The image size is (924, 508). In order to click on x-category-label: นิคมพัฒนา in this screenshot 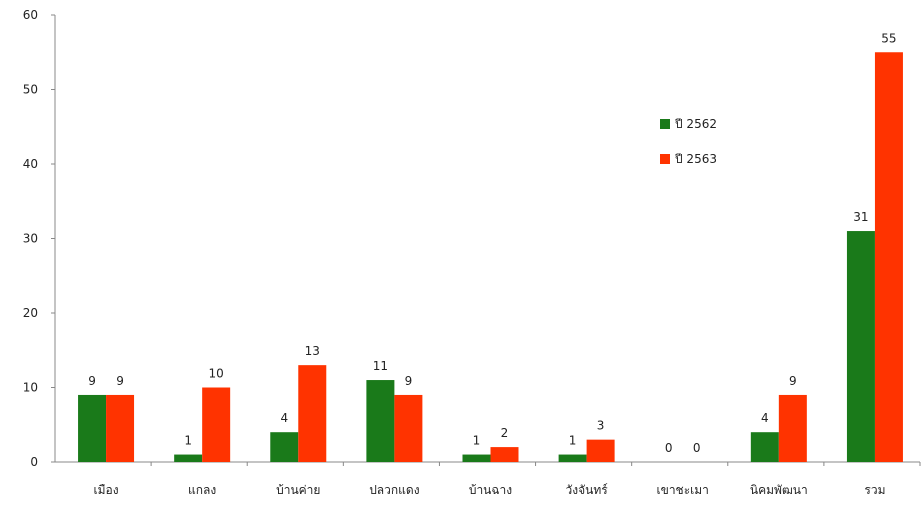, I will do `click(779, 490)`.